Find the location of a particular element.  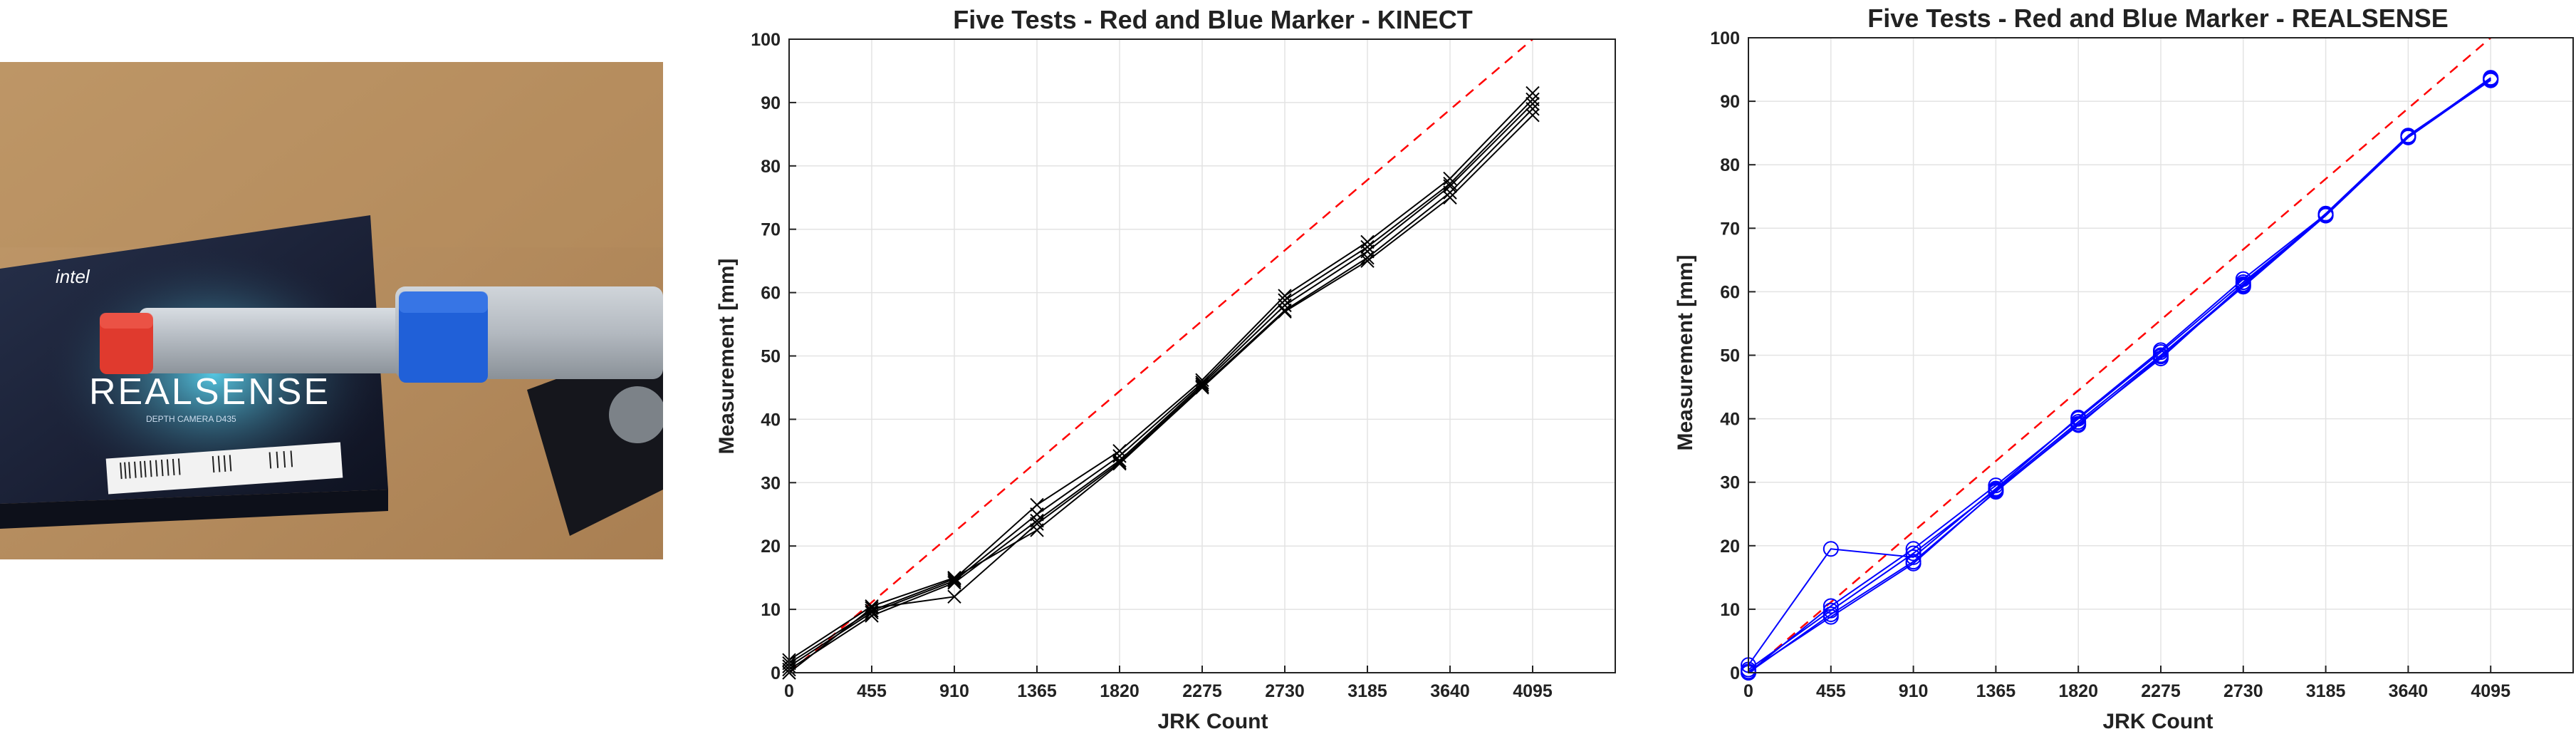

x-tick-label: 2275 is located at coordinates (1202, 691).